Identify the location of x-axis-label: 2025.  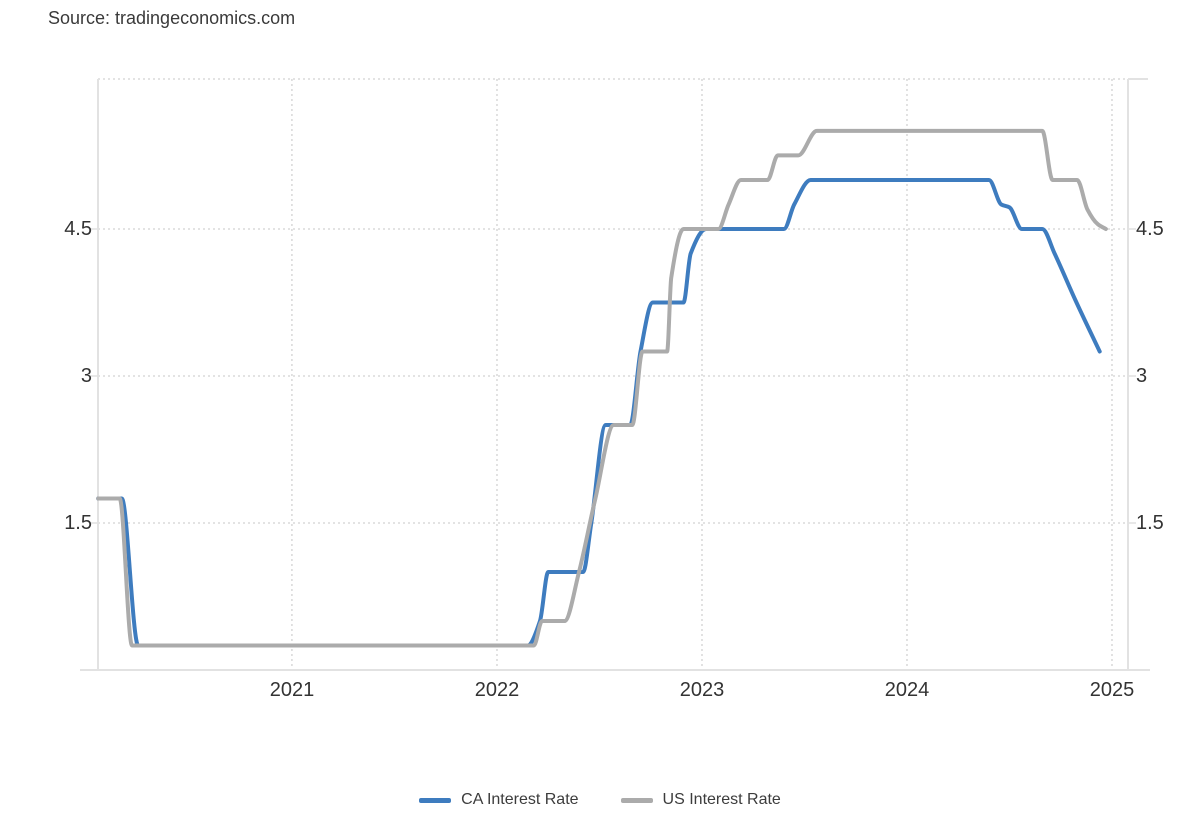
(1112, 690).